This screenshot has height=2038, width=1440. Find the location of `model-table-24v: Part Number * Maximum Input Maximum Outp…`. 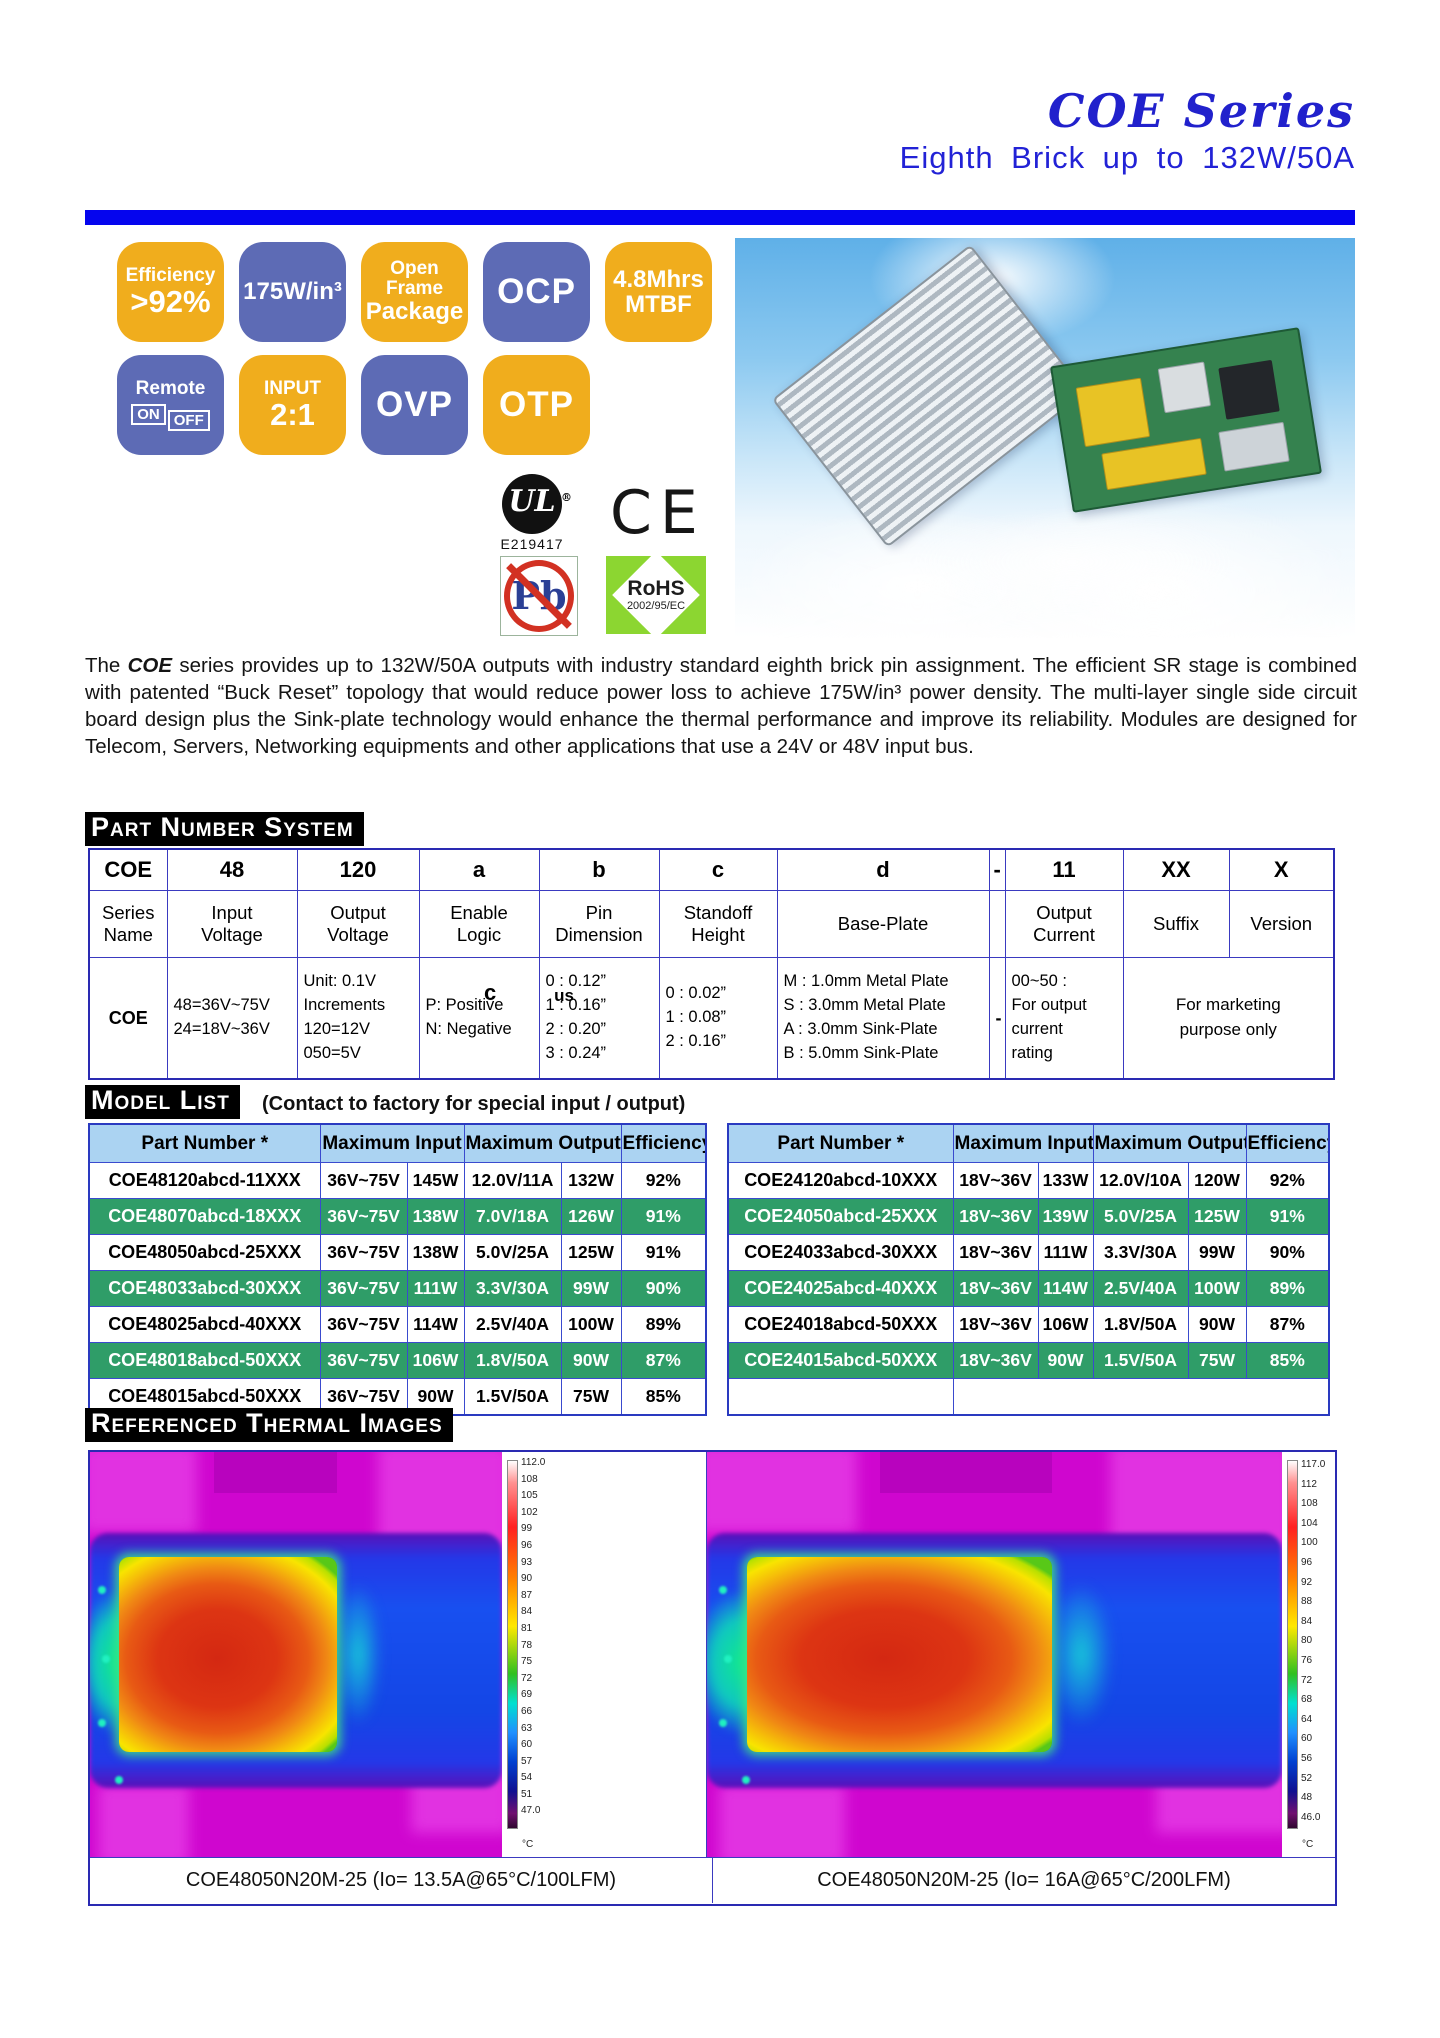

model-table-24v: Part Number * Maximum Input Maximum Outp… is located at coordinates (1029, 1269).